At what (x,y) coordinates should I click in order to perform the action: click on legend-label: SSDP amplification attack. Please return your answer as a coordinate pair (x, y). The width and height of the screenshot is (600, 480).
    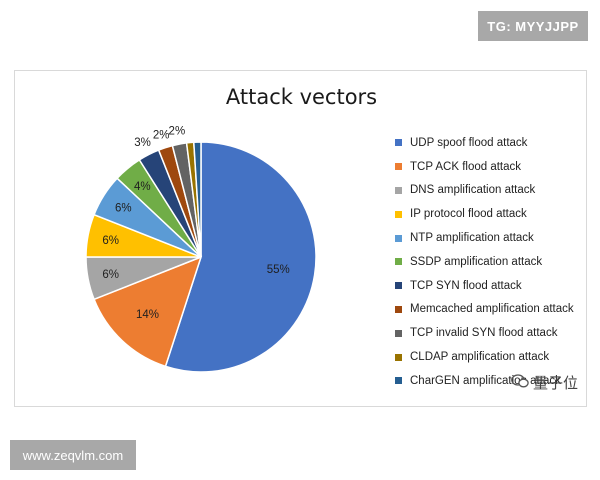
    Looking at the image, I should click on (476, 261).